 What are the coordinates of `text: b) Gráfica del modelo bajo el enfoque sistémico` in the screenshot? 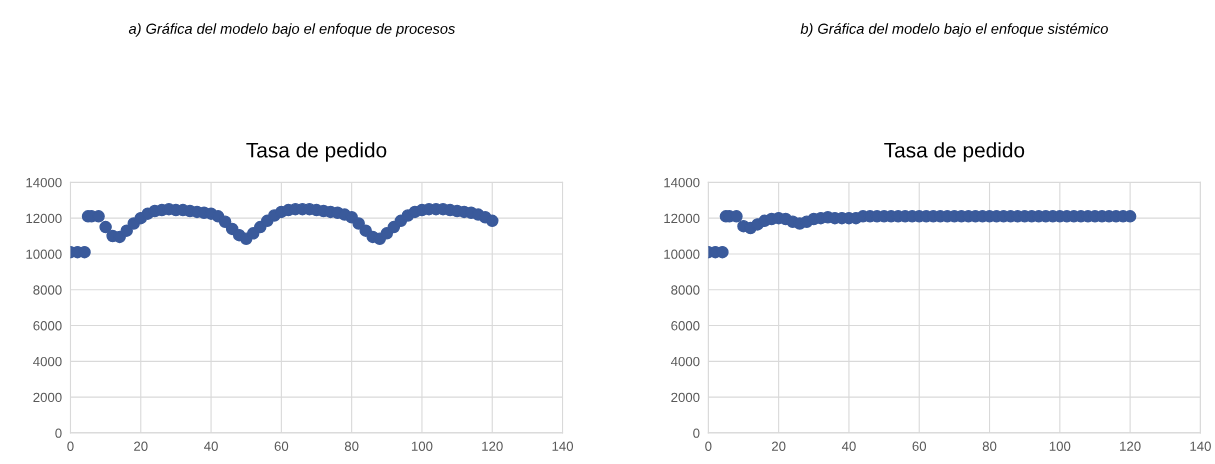 It's located at (954, 30).